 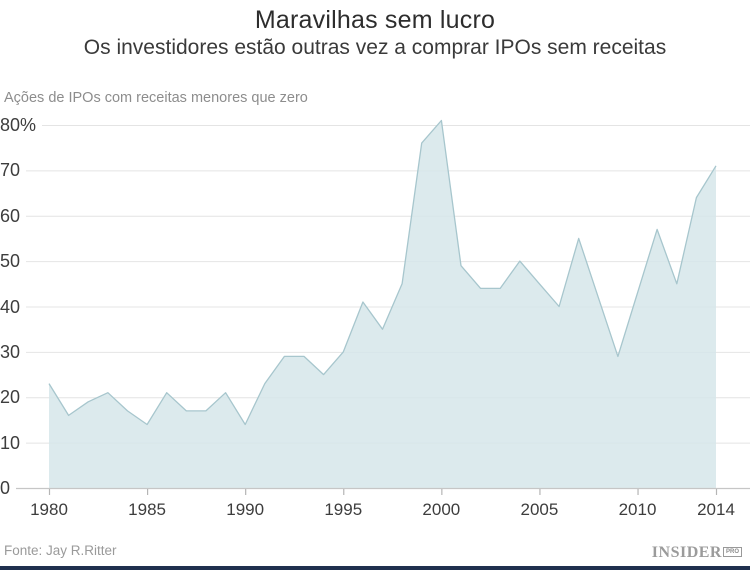 I want to click on x-axis-label: 2014, so click(x=716, y=509).